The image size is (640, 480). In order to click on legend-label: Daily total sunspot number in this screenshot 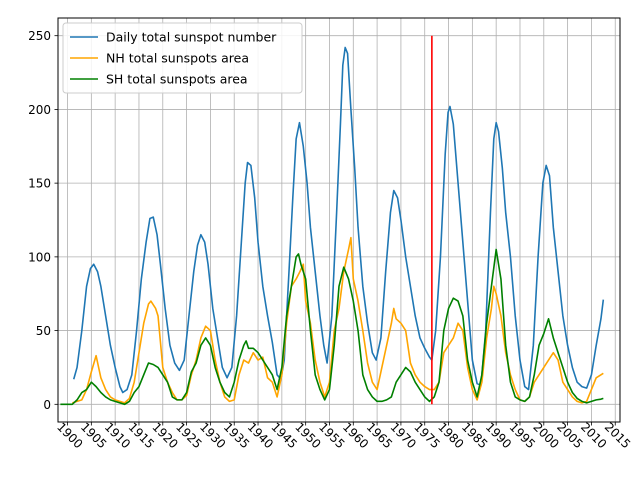, I will do `click(191, 37)`.